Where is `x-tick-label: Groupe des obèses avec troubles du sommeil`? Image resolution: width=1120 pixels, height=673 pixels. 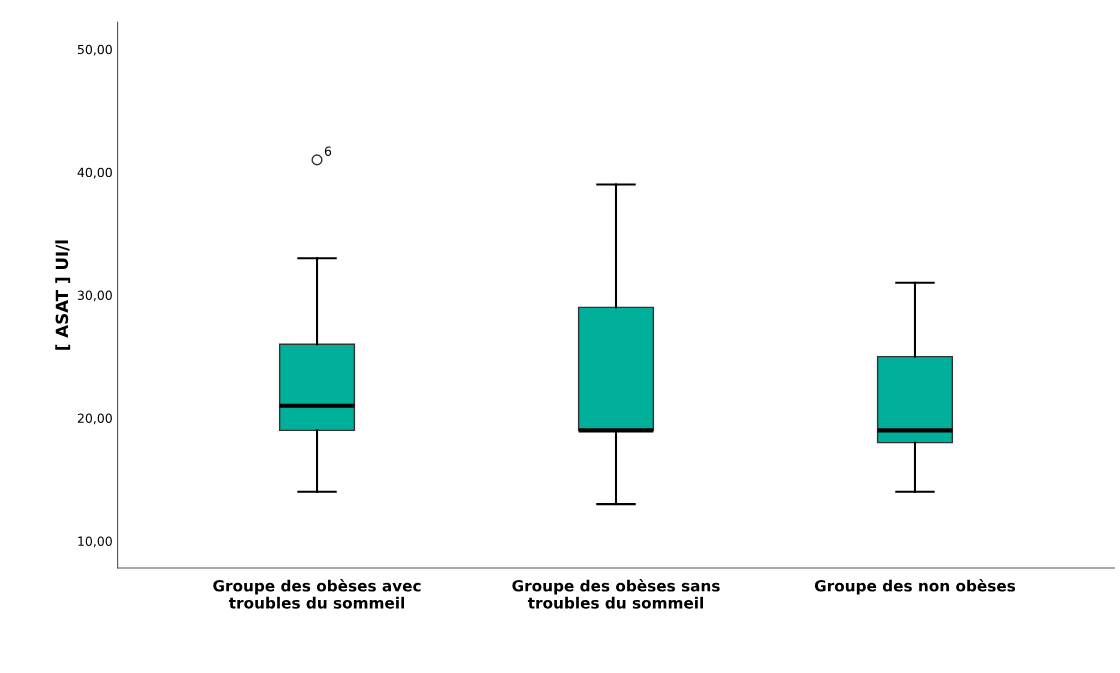 x-tick-label: Groupe des obèses avec troubles du sommeil is located at coordinates (317, 594).